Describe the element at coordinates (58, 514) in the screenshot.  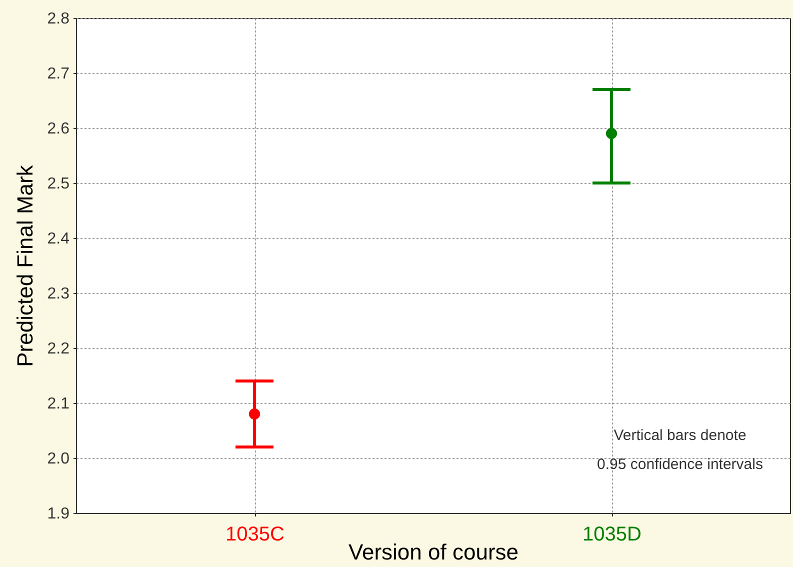
I see `y-tick-label: 1.9` at that location.